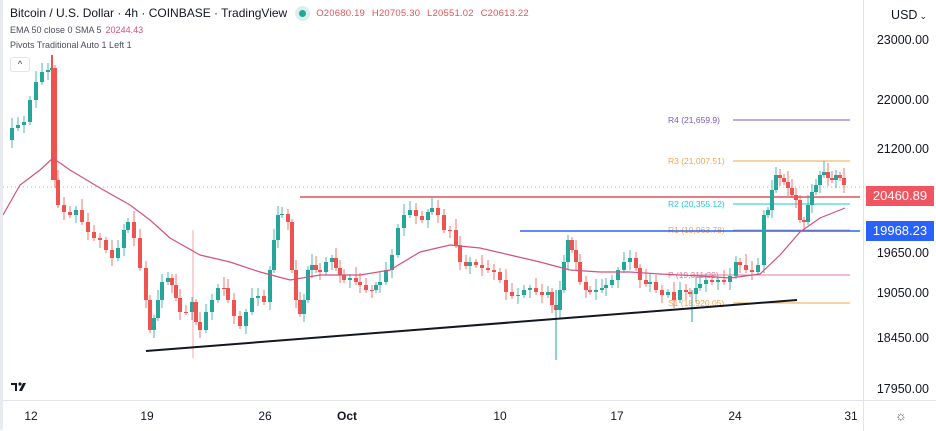 The width and height of the screenshot is (936, 431). I want to click on market-status-icon, so click(303, 13).